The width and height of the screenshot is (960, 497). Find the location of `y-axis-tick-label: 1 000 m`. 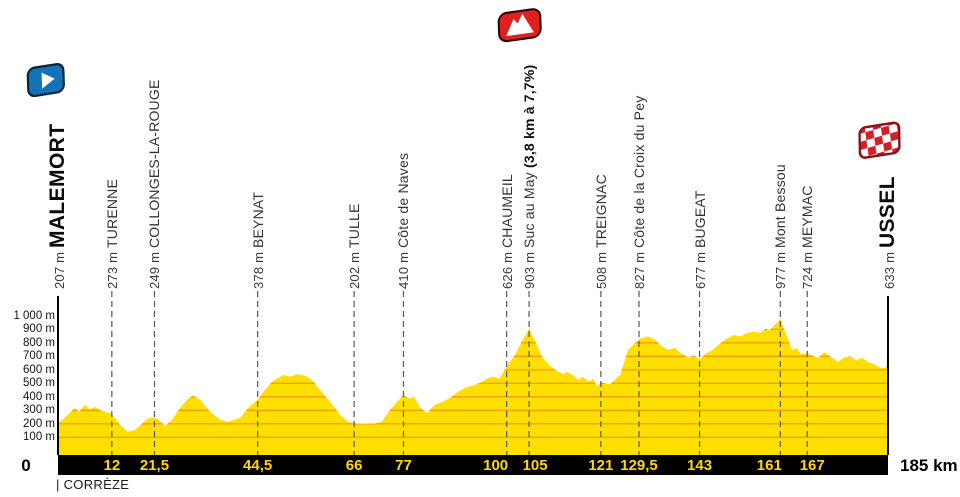

y-axis-tick-label: 1 000 m is located at coordinates (34, 315).